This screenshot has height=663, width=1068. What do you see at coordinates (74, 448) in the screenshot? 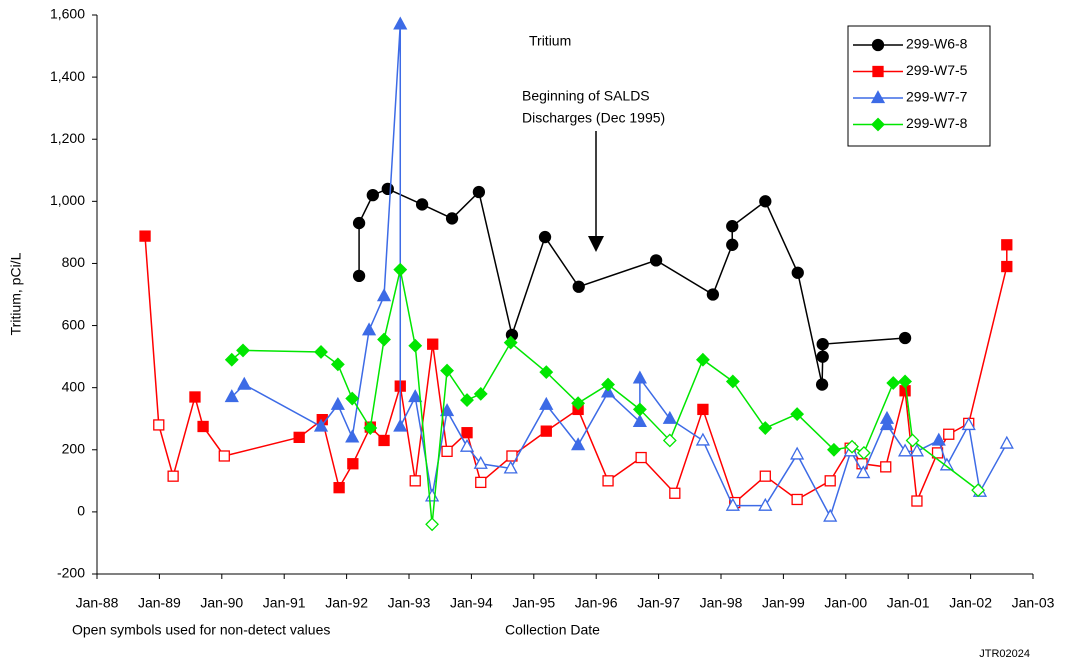
I see `y-tick-label: 200` at bounding box center [74, 448].